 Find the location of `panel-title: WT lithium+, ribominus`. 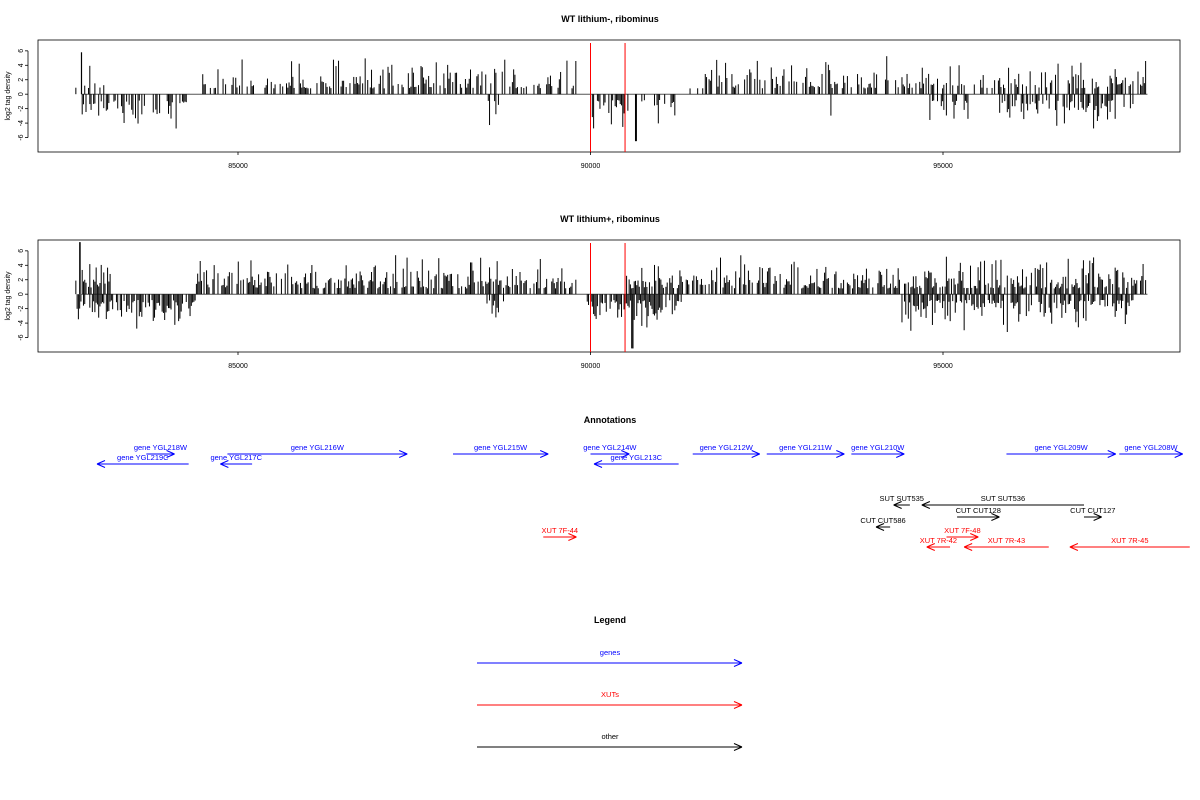

panel-title: WT lithium+, ribominus is located at coordinates (610, 219).